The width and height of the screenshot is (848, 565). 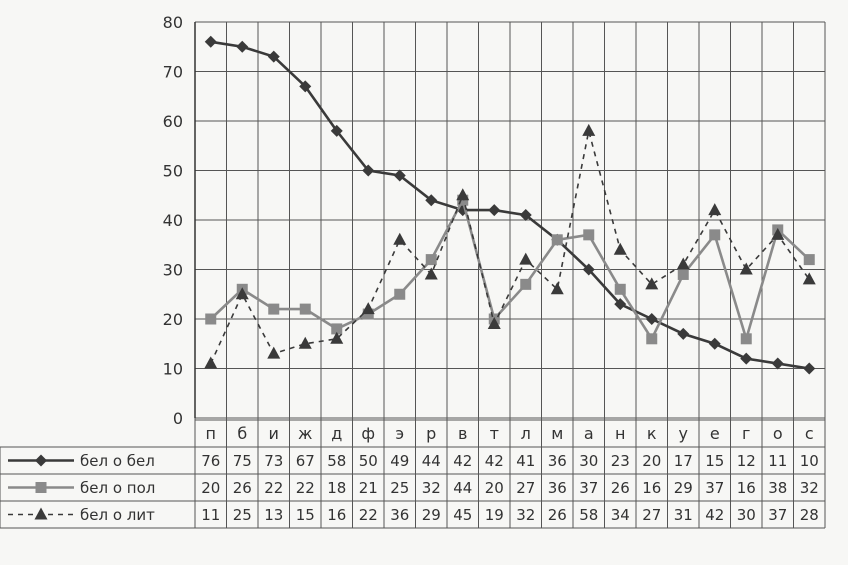 I want to click on y-tick-label: 30, so click(x=173, y=270).